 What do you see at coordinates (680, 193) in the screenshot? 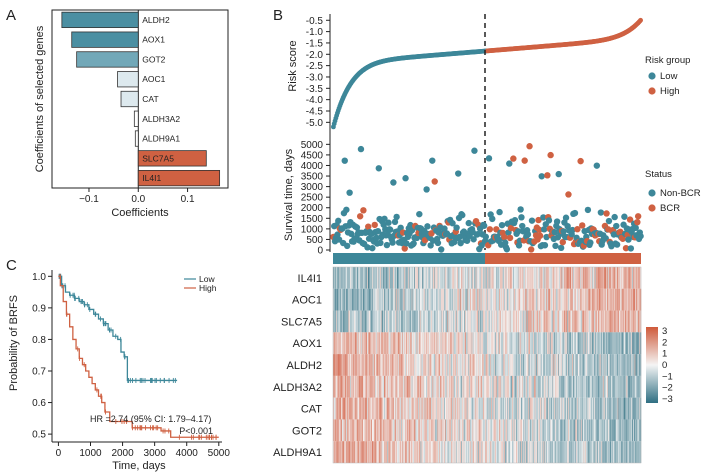
I see `status-legend-nonbcr: Non-BCR` at bounding box center [680, 193].